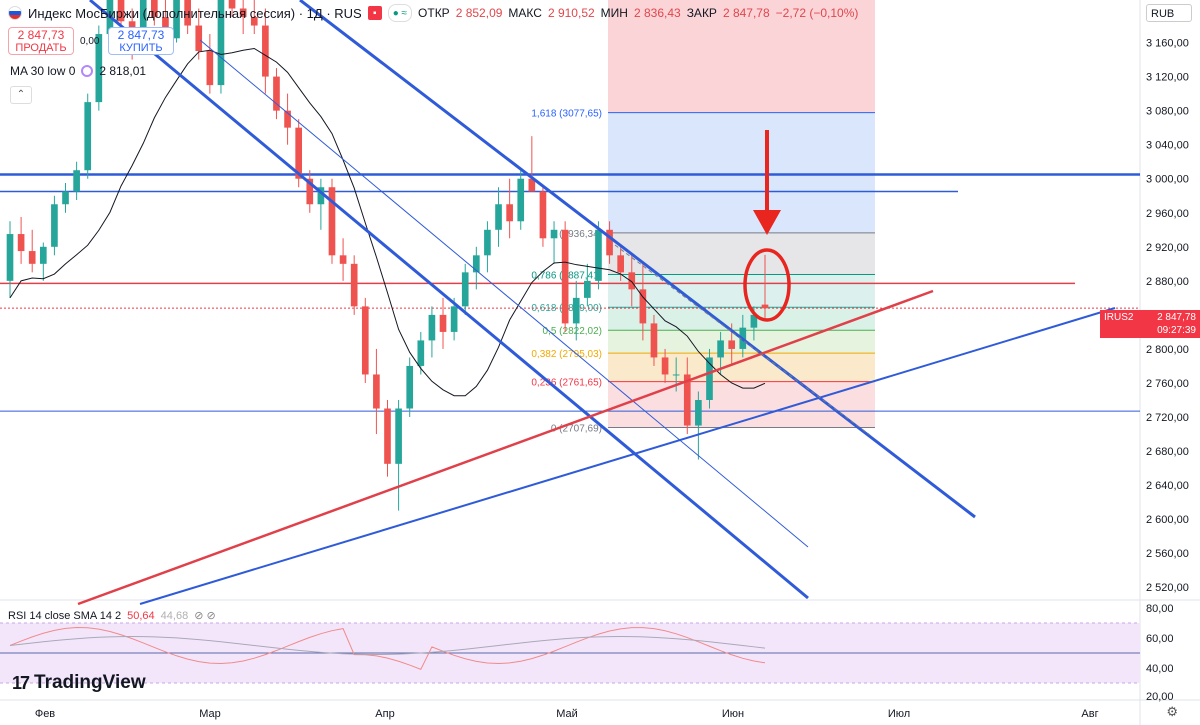 The image size is (1200, 725). Describe the element at coordinates (90, 682) in the screenshot. I see `brand-name: TradingView` at that location.